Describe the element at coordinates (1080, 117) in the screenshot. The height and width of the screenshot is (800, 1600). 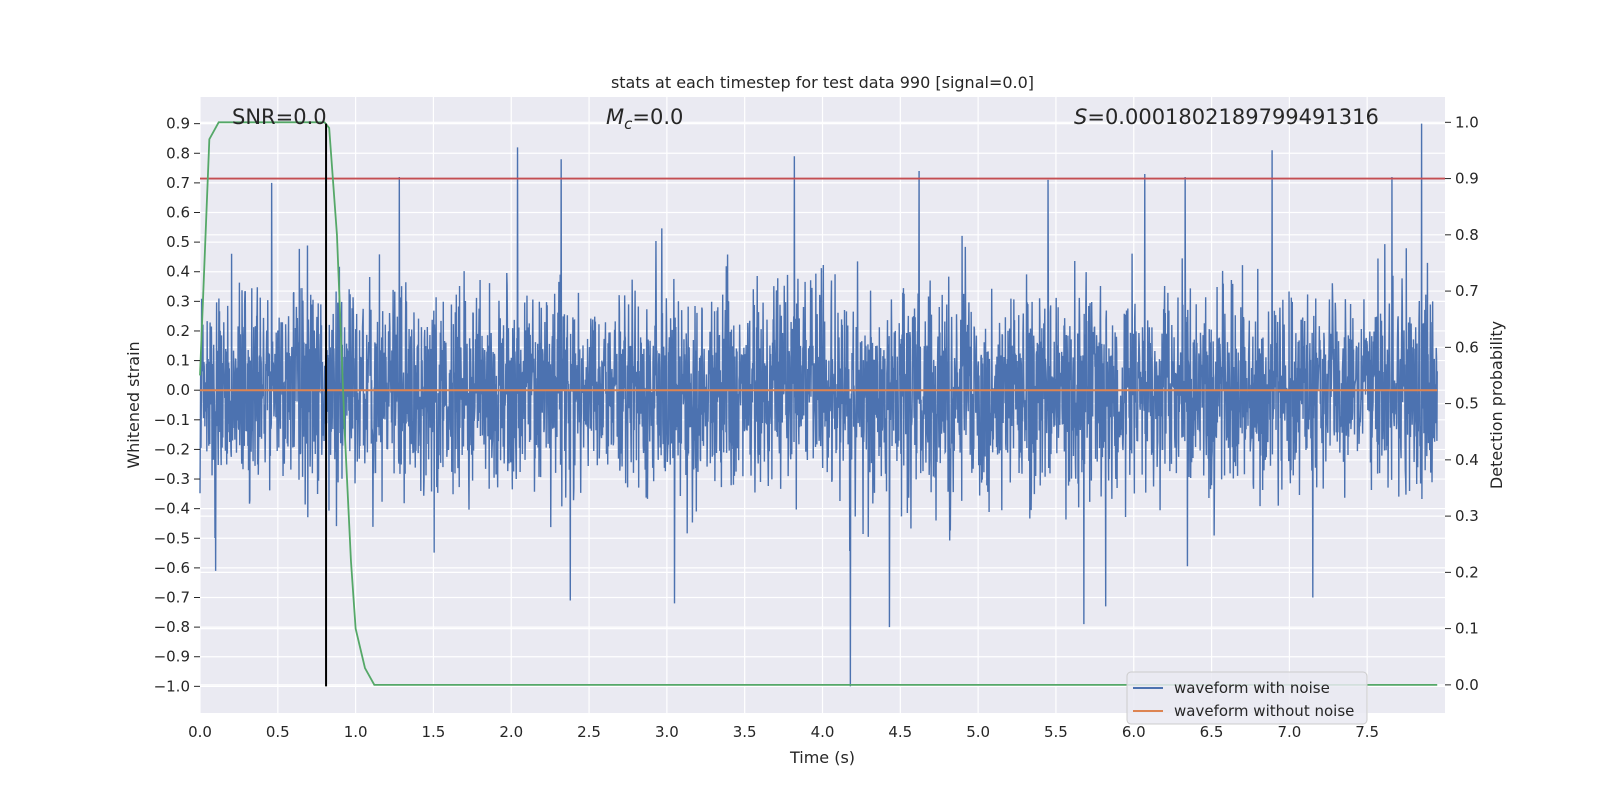
I see `s-symbol: S` at that location.